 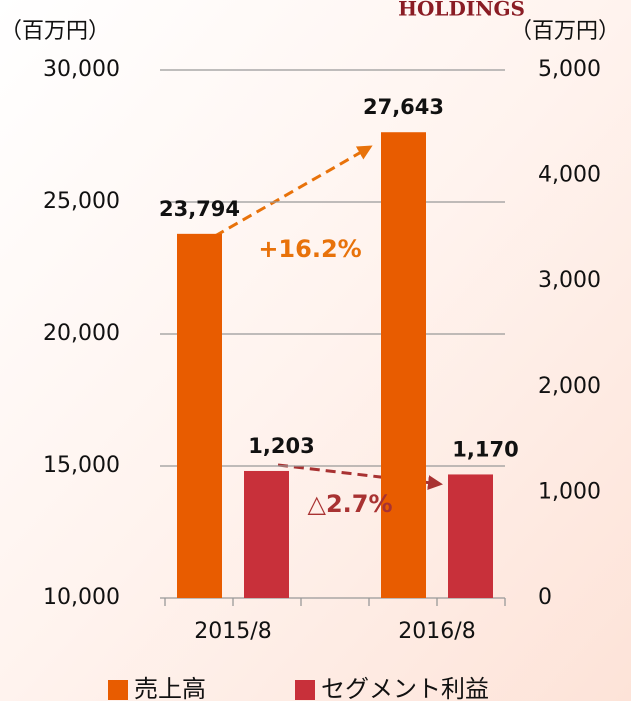 I want to click on annotation: +16.2%, so click(x=309, y=249).